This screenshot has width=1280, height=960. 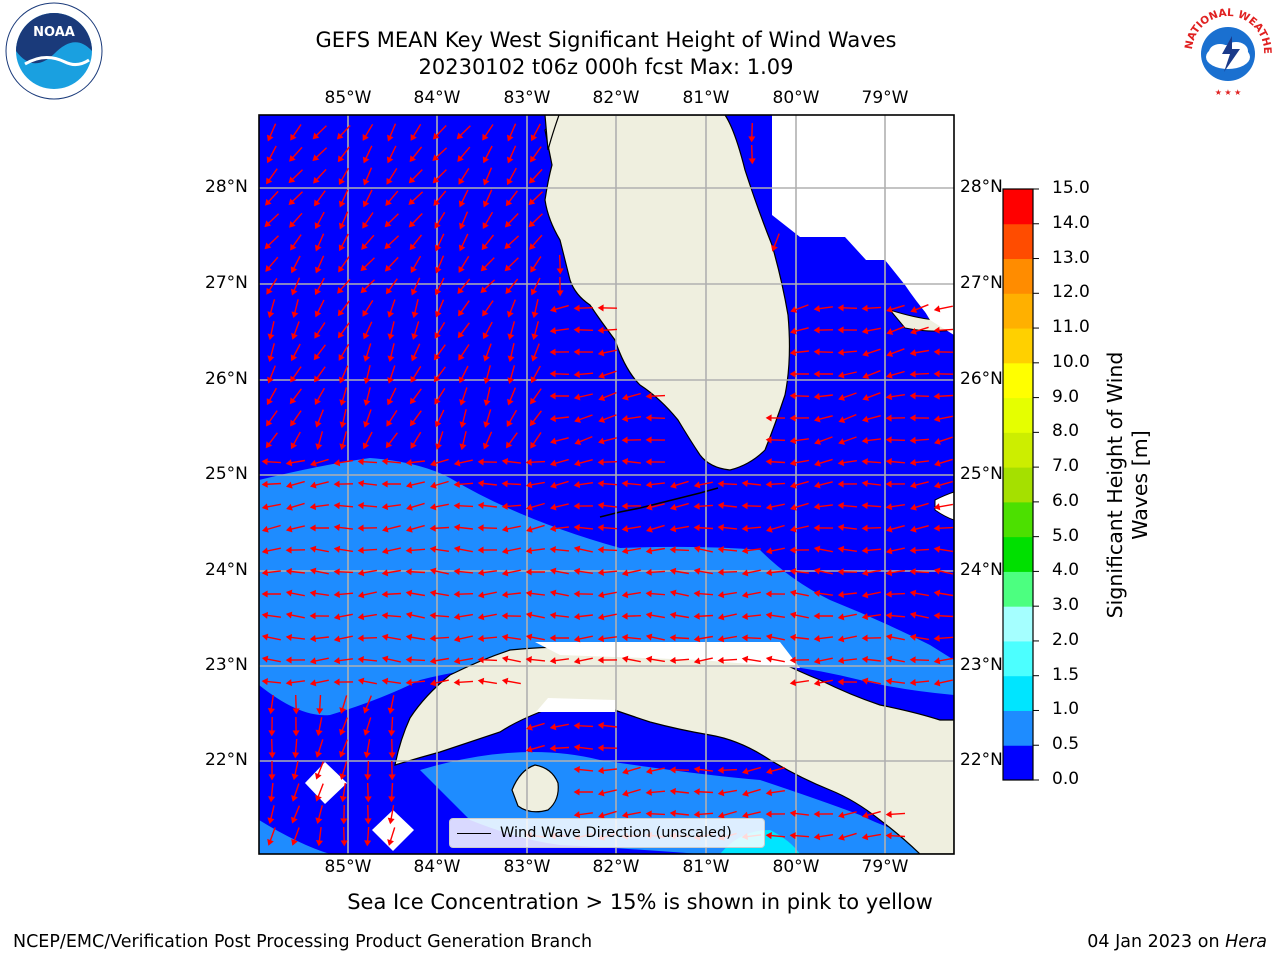 What do you see at coordinates (706, 867) in the screenshot?
I see `lon-tick-label: 81°W` at bounding box center [706, 867].